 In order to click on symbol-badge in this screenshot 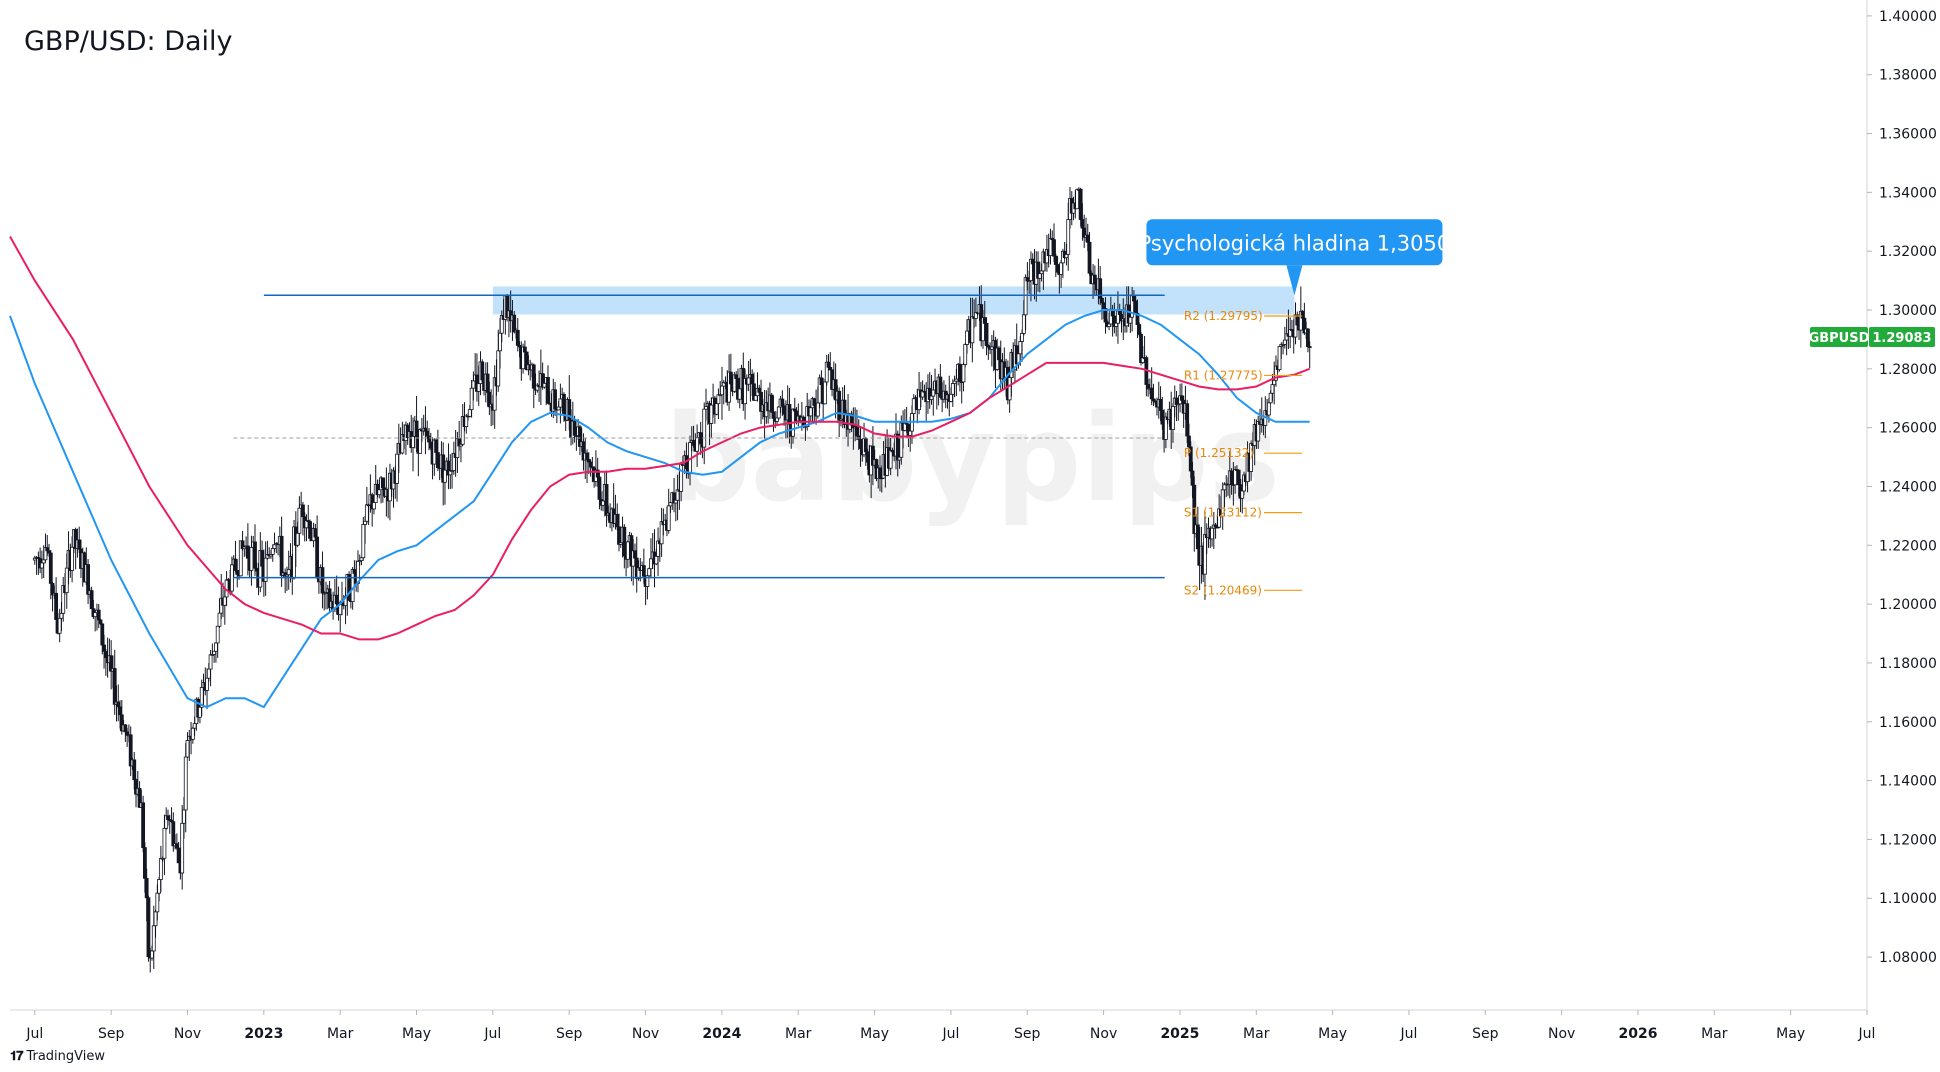, I will do `click(1839, 336)`.